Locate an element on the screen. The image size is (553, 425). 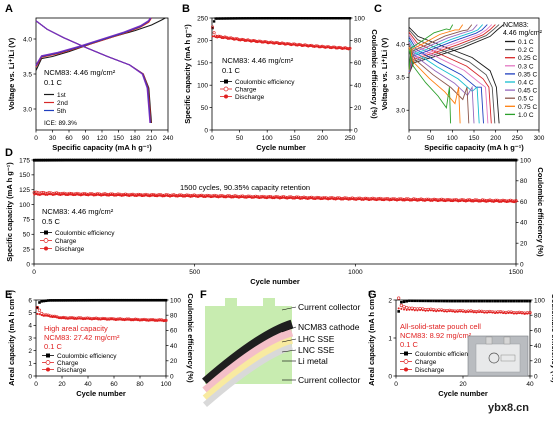
y2-tick-label: 20 is located at coordinates (358, 108).